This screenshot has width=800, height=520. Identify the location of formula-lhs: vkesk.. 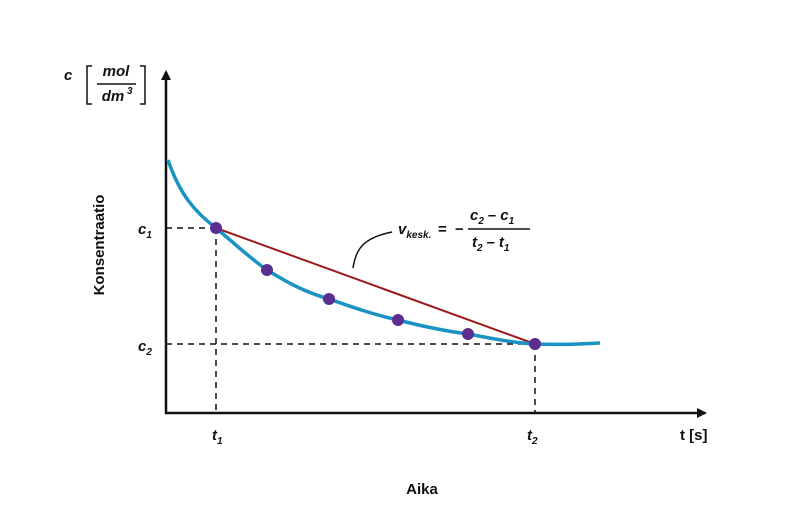
(414, 231).